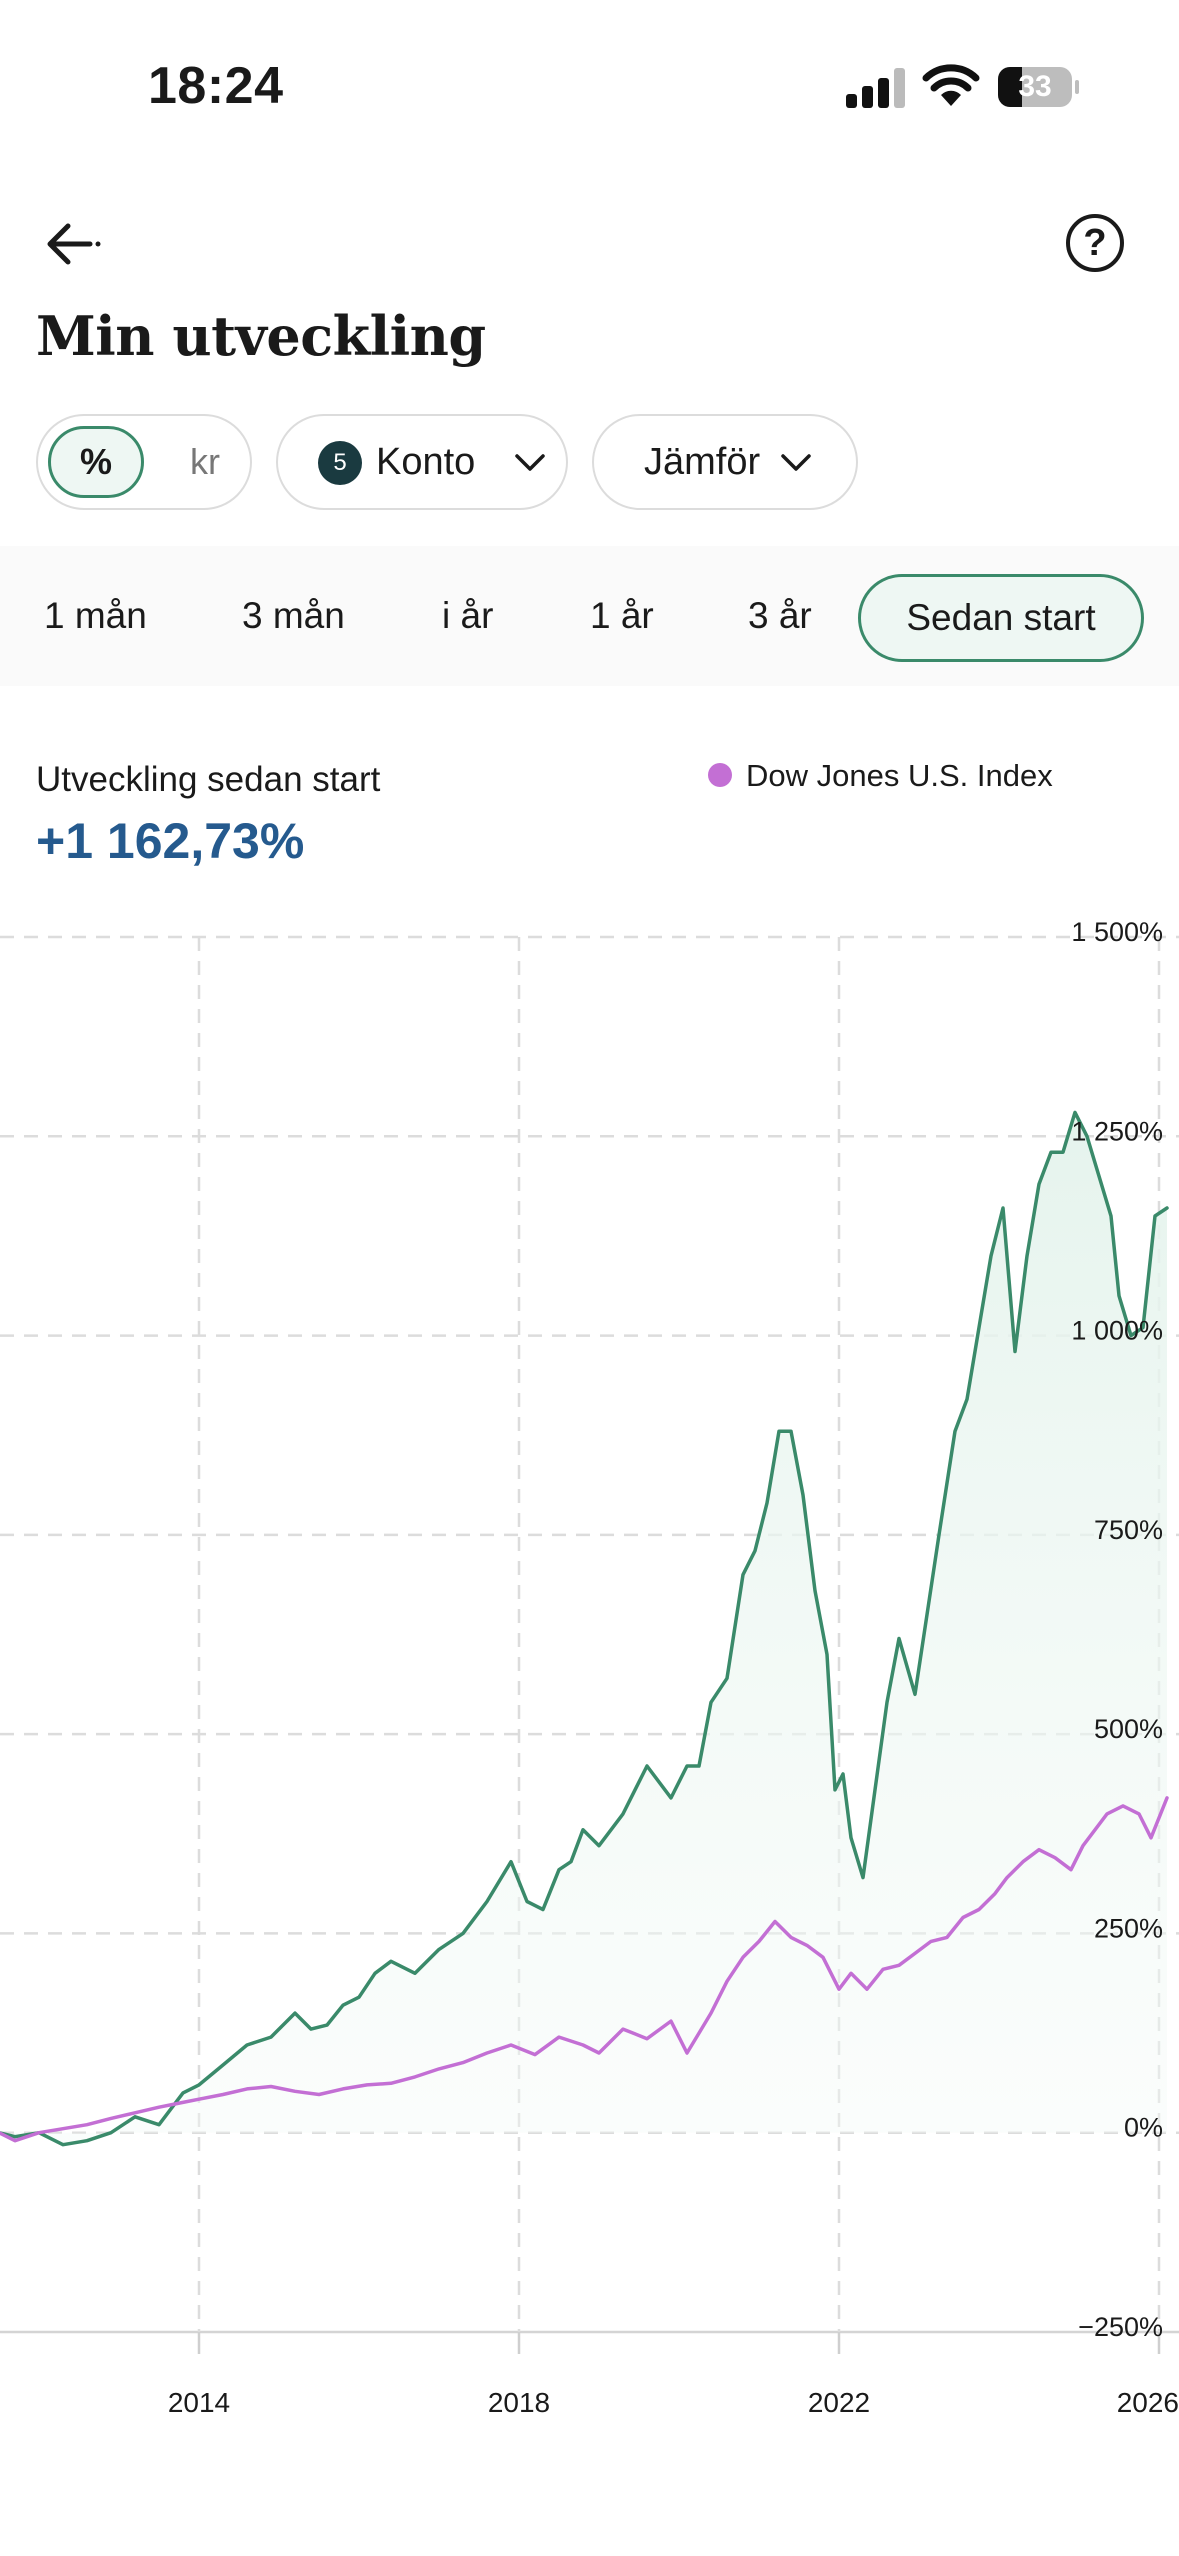  I want to click on account-count-badge: 5, so click(340, 463).